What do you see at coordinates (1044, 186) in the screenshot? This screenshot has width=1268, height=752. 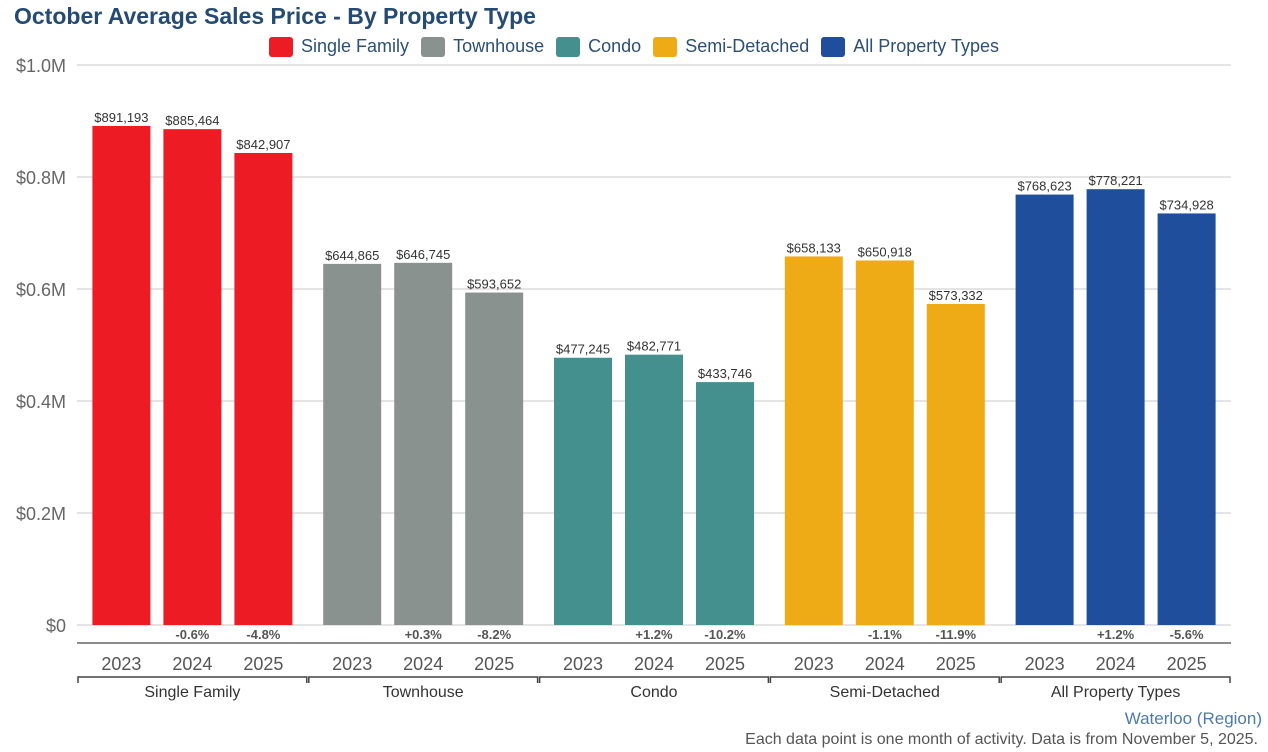 I see `bar-value-label: $768,623` at bounding box center [1044, 186].